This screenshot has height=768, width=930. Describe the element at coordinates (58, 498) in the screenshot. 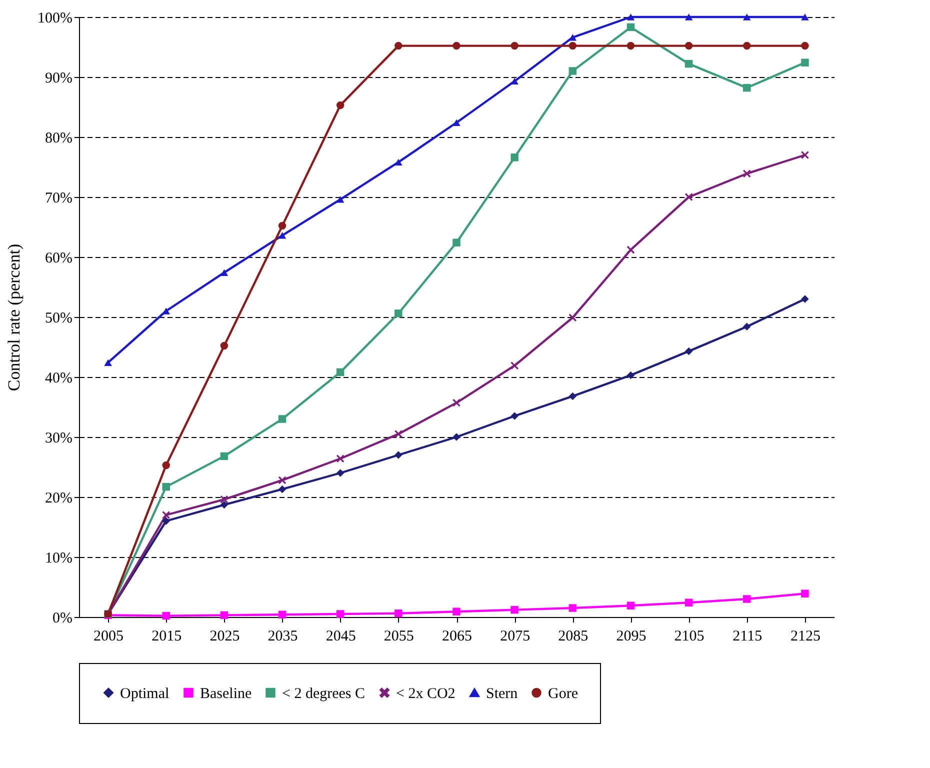

I see `y-tick-label: 20%` at that location.